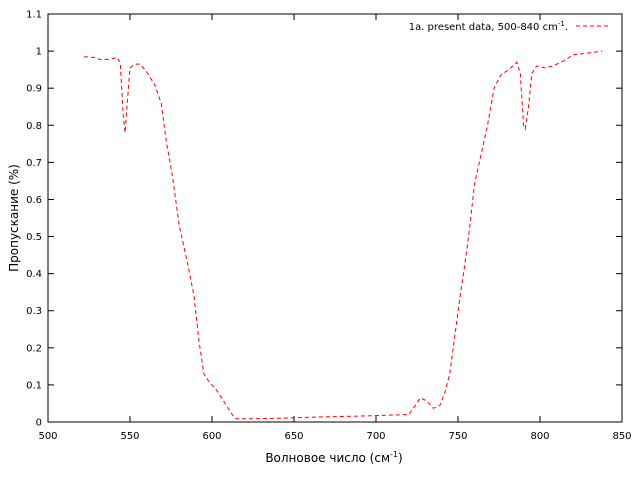 The width and height of the screenshot is (640, 480). I want to click on y-tick-label: 0, so click(39, 423).